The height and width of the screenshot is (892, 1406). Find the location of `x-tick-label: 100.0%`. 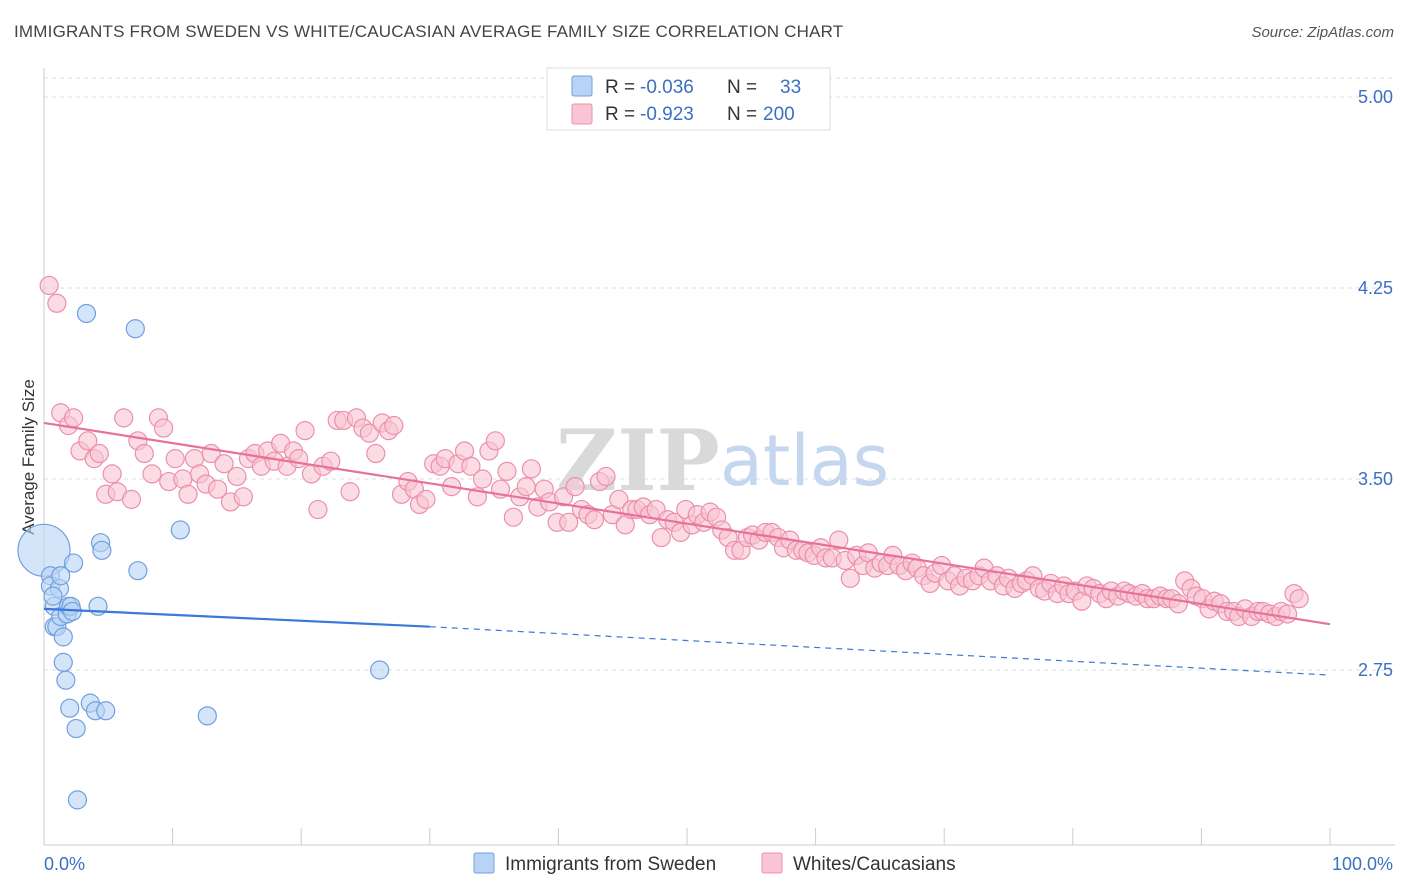

x-tick-label: 100.0% is located at coordinates (1362, 864).